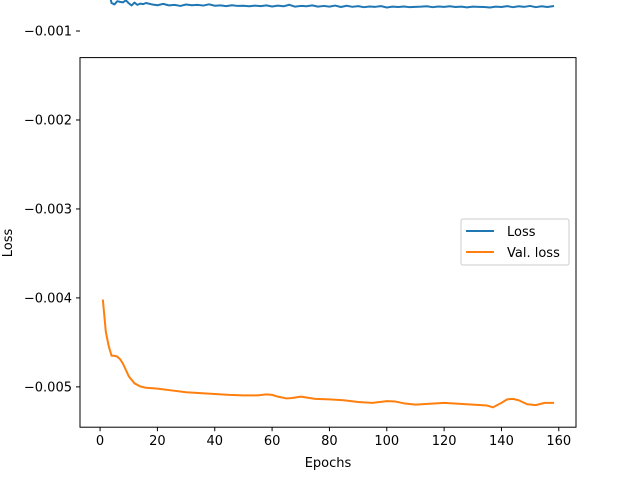 The width and height of the screenshot is (640, 480). Describe the element at coordinates (48, 209) in the screenshot. I see `y-tick-label: −0.003` at that location.